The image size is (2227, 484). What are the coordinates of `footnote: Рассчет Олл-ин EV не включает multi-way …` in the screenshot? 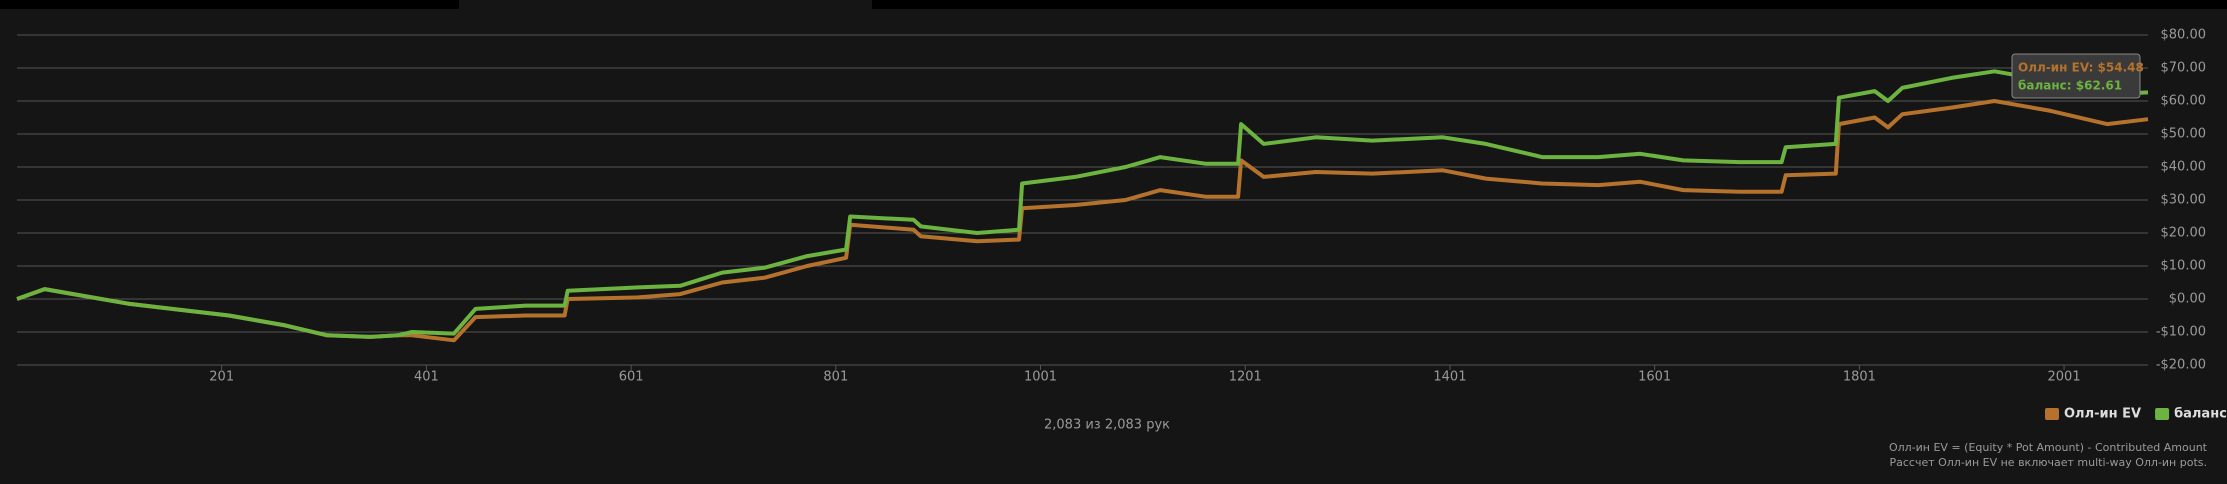 It's located at (2048, 462).